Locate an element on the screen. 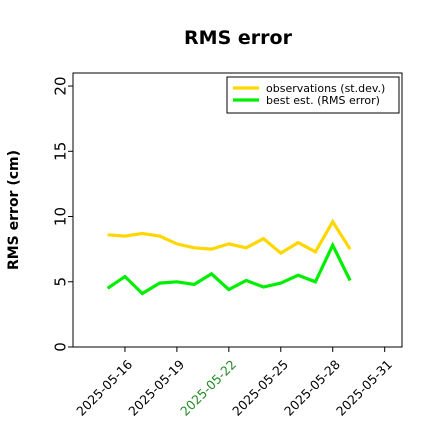 Image resolution: width=440 pixels, height=440 pixels. legend-label: best est. (RMS error) is located at coordinates (323, 100).